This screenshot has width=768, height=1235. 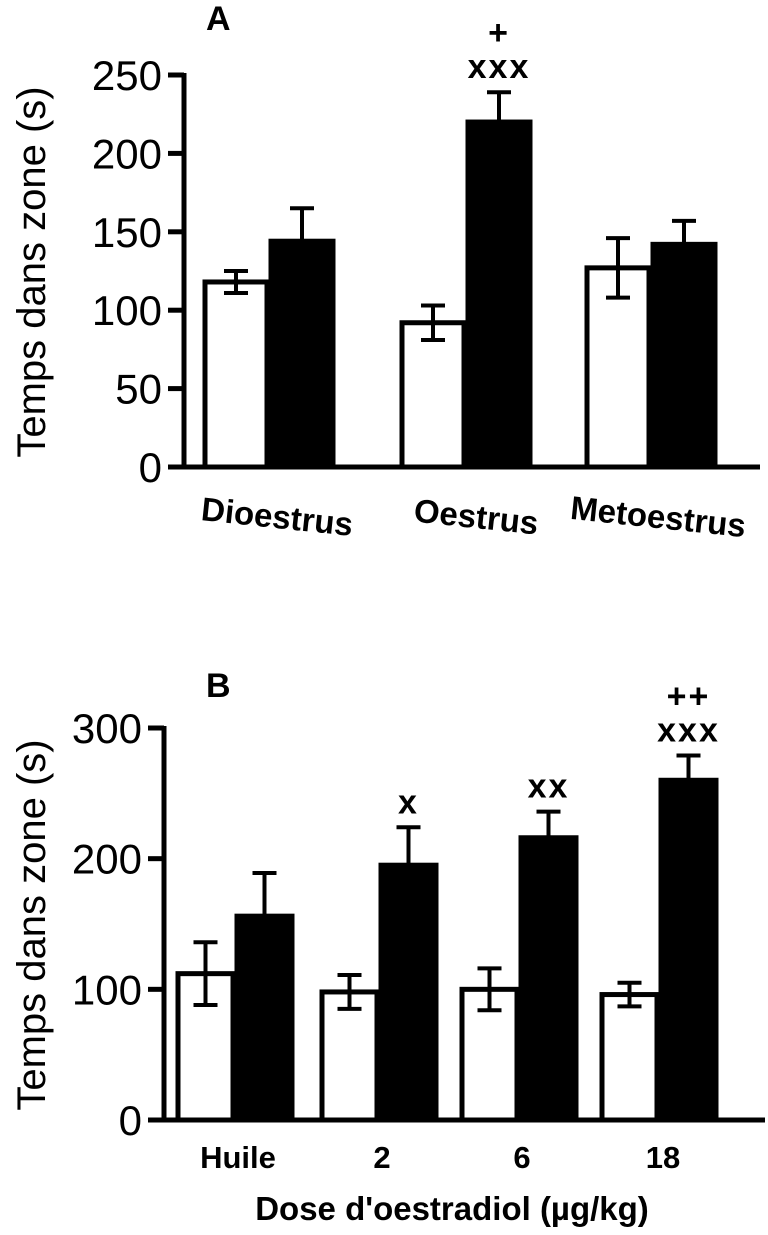 What do you see at coordinates (381, 1157) in the screenshot?
I see `category-label: 2` at bounding box center [381, 1157].